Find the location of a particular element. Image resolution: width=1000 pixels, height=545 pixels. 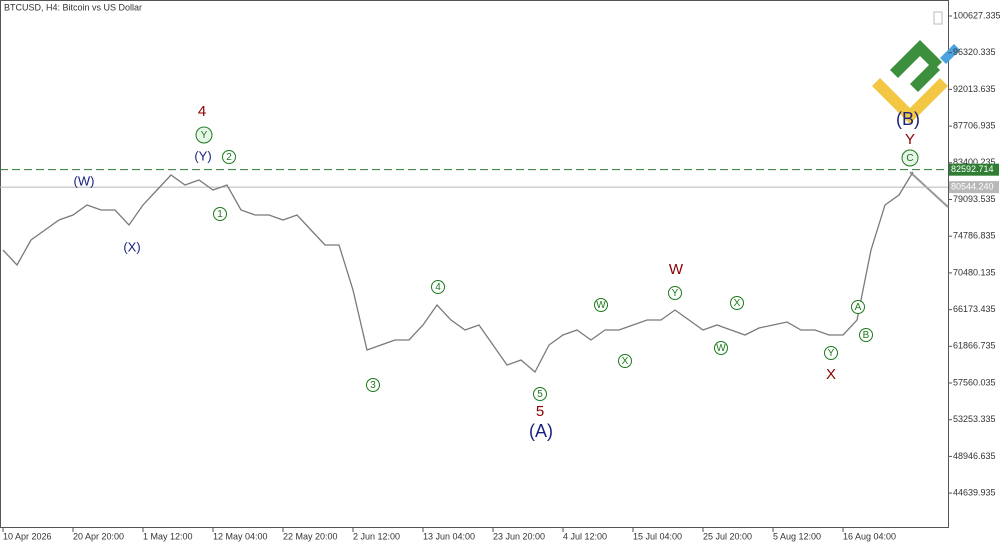

wave-label: (A) is located at coordinates (541, 431).